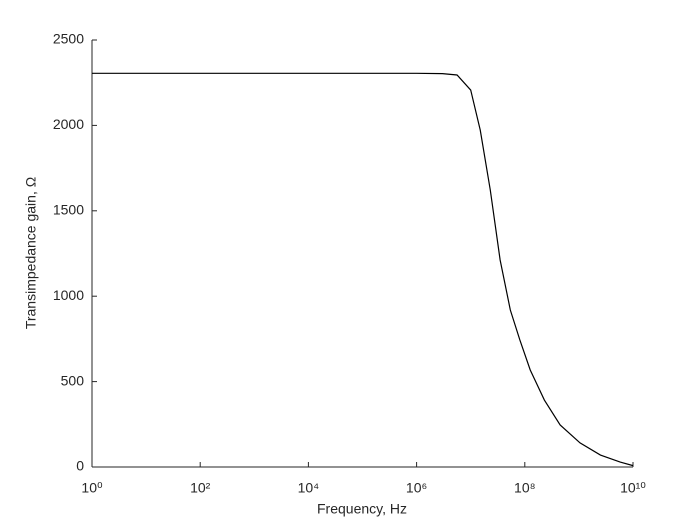  I want to click on y-axis-label: Transimpedance gain, Ω, so click(31, 253).